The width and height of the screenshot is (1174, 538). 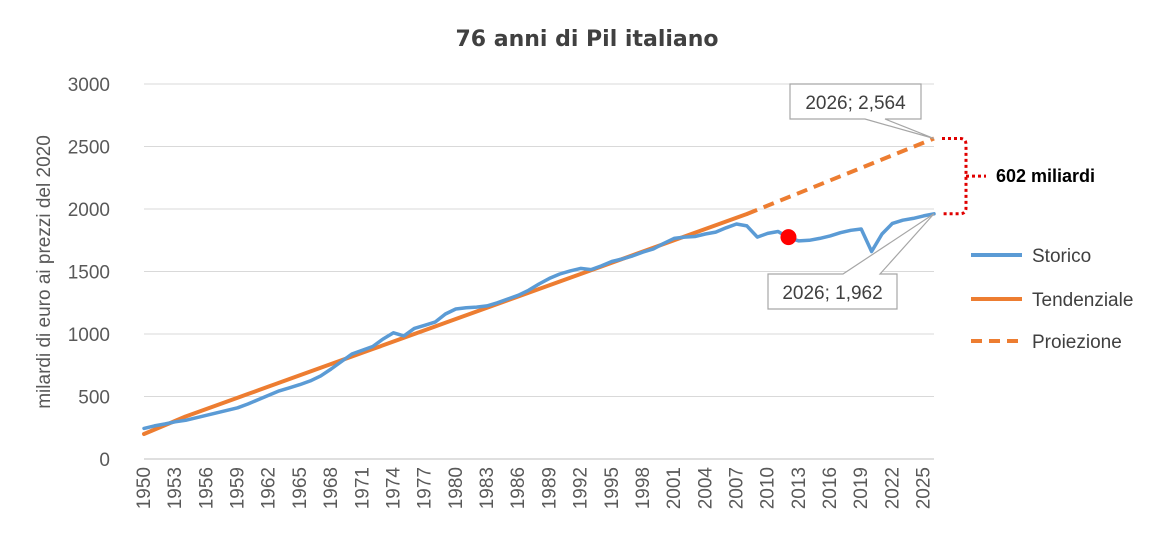 What do you see at coordinates (892, 488) in the screenshot?
I see `x-tick-label: 2022` at bounding box center [892, 488].